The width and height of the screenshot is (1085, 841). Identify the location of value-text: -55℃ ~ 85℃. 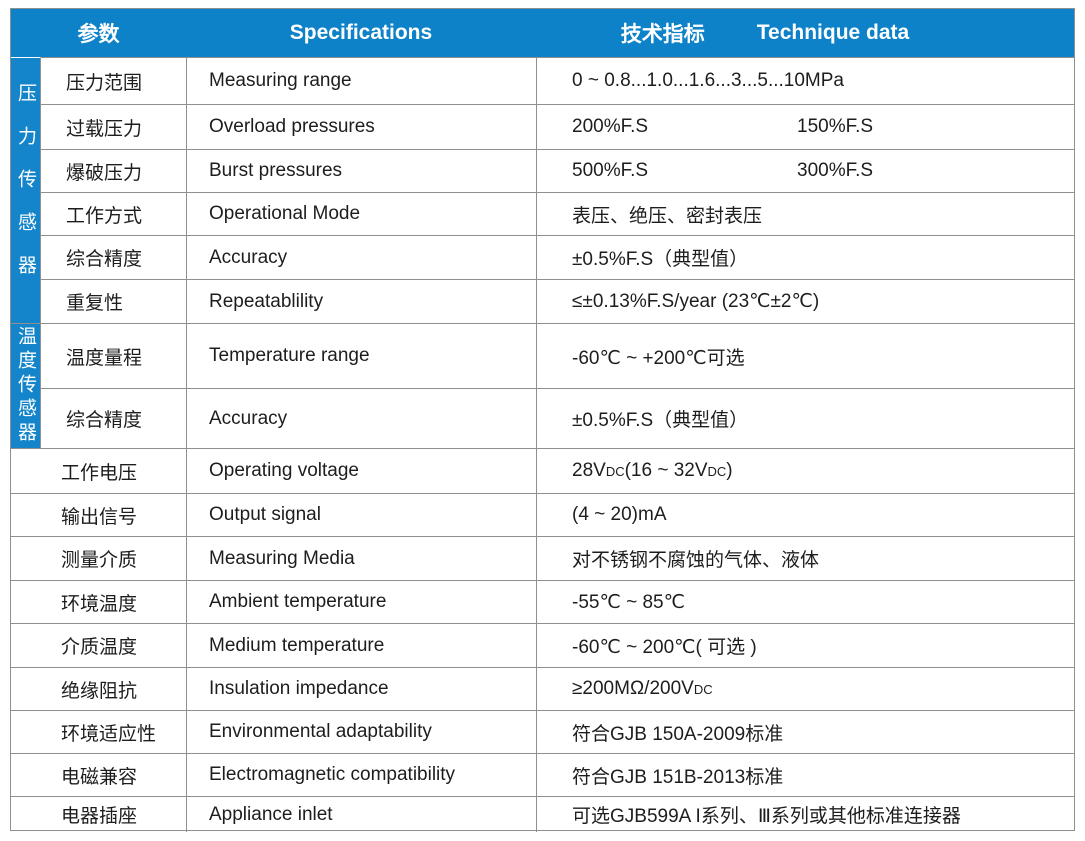
(628, 602).